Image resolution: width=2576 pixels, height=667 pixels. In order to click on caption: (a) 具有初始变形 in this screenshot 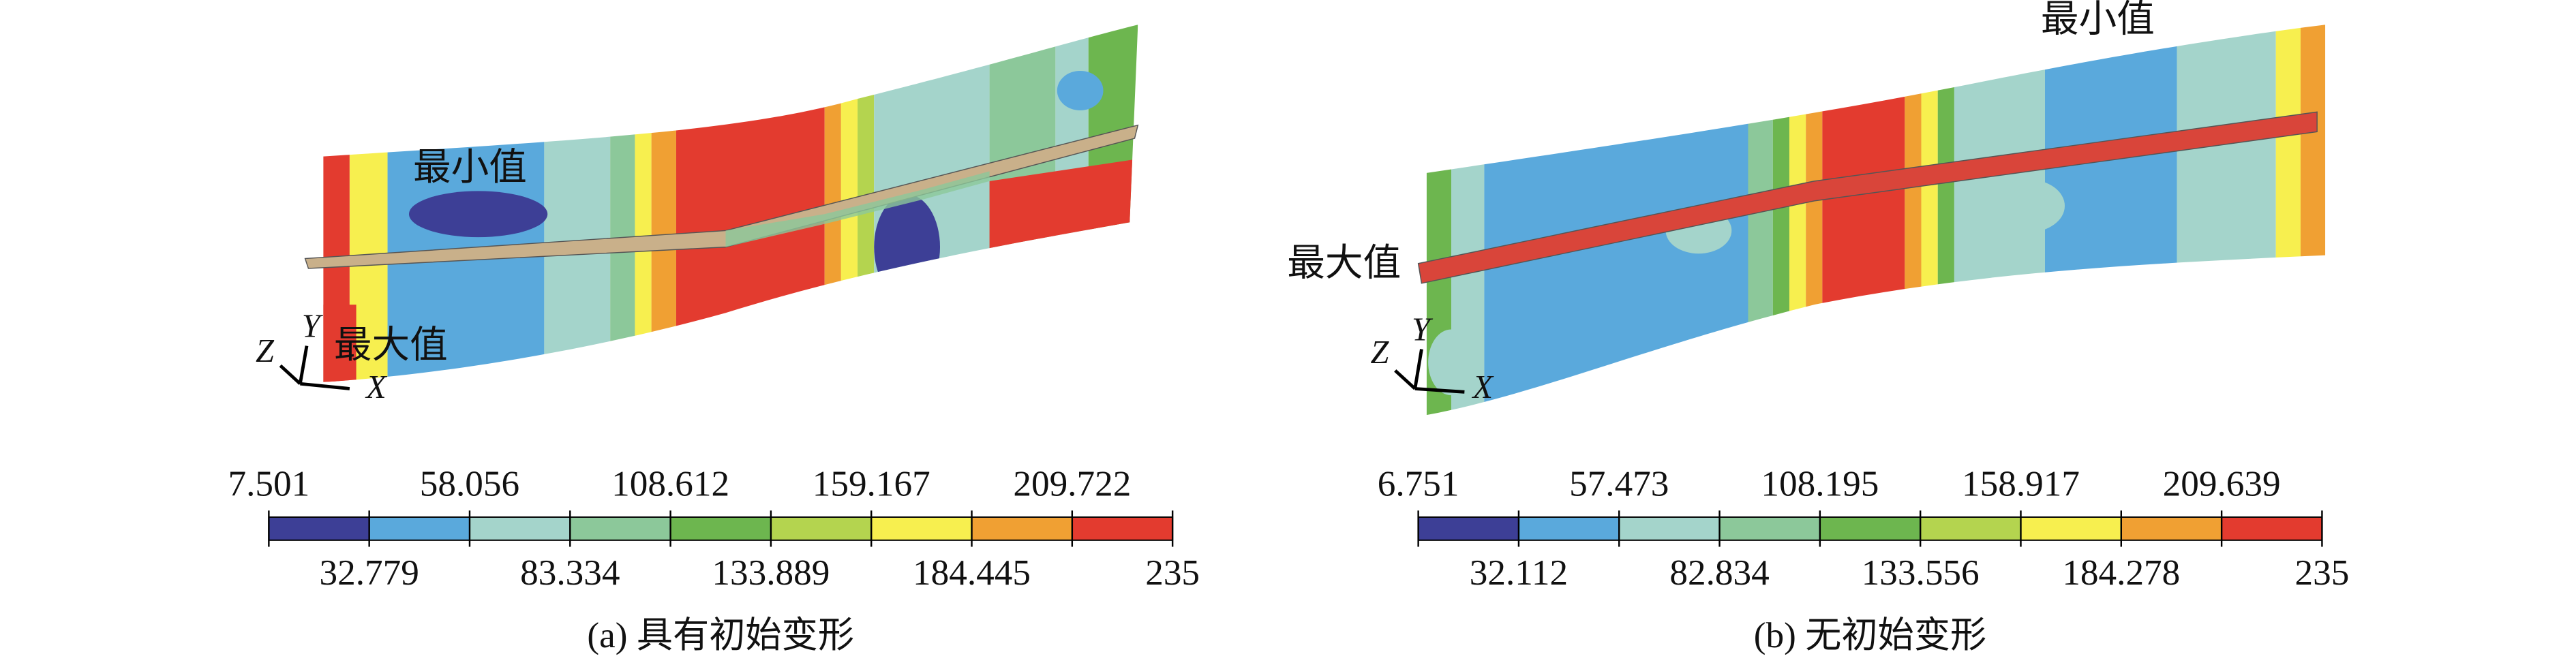, I will do `click(720, 635)`.